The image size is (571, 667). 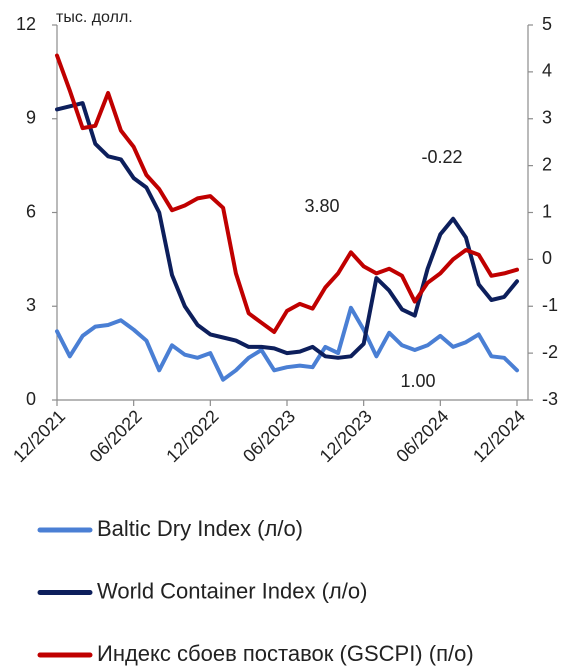 I want to click on x-tick-label: 06/2024, so click(x=422, y=436).